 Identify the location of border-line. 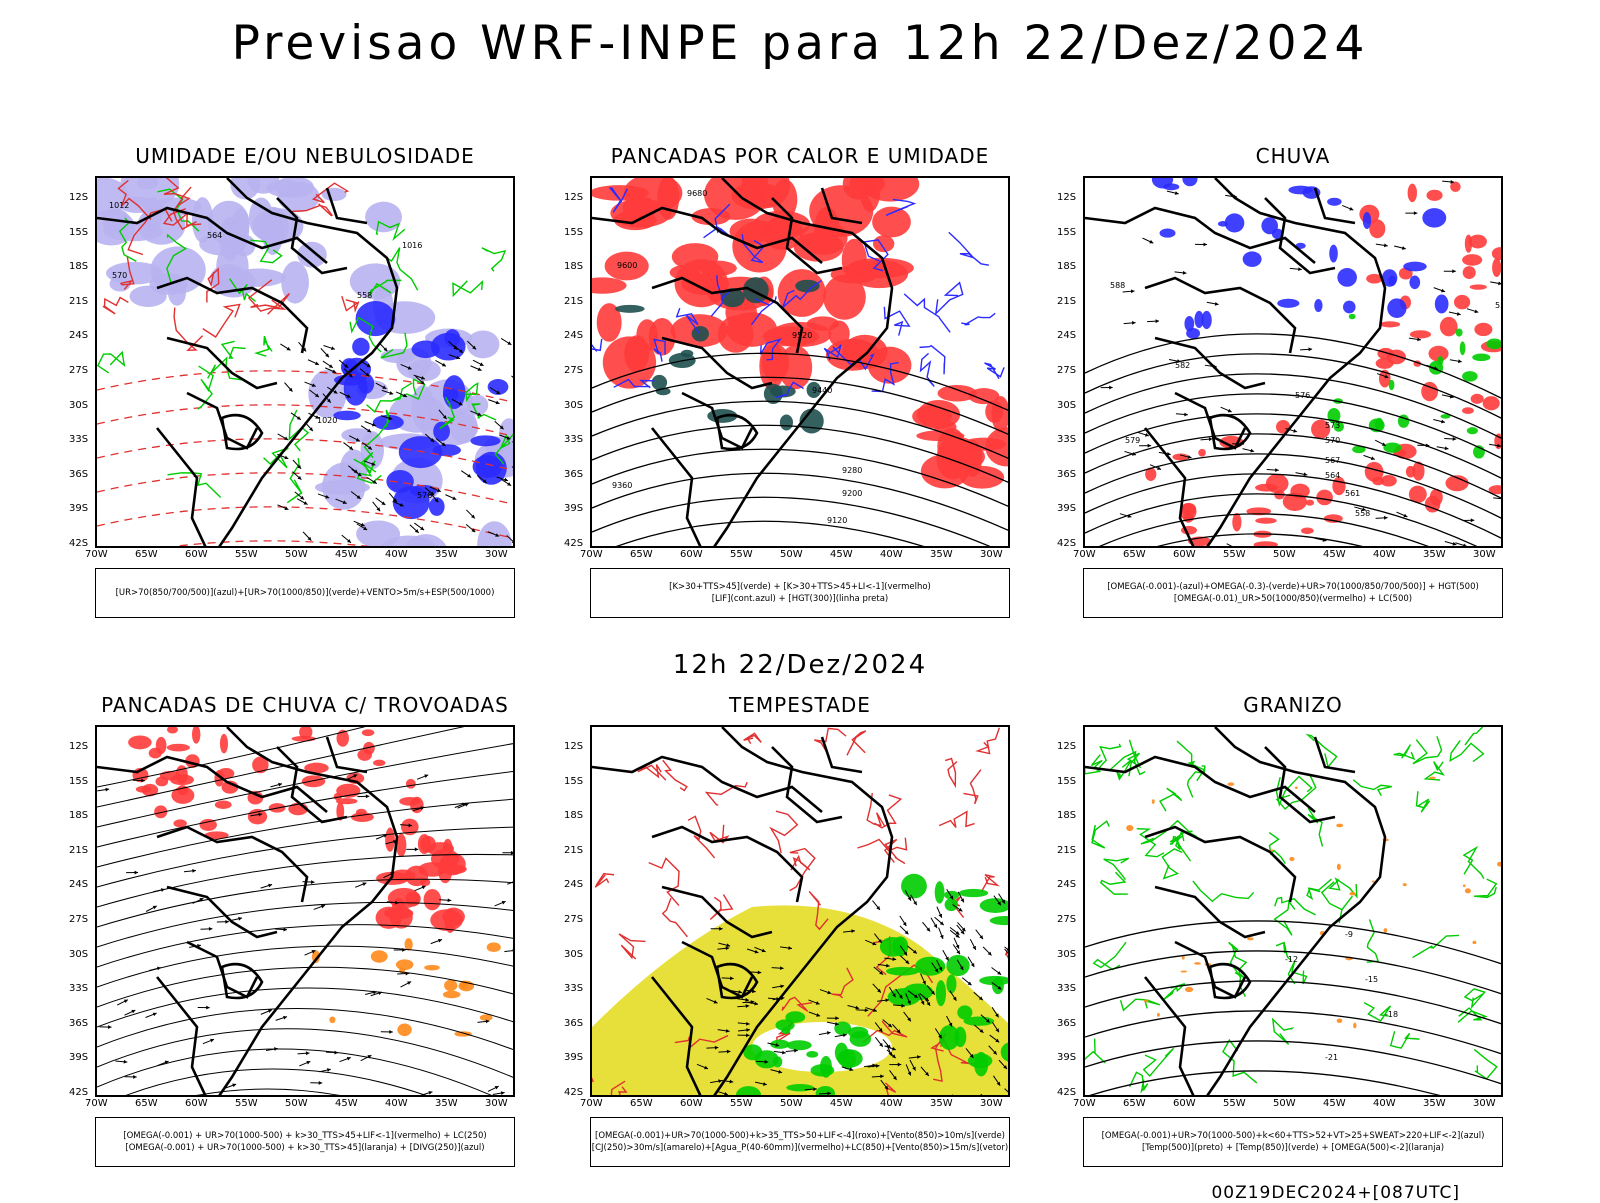
(222, 912).